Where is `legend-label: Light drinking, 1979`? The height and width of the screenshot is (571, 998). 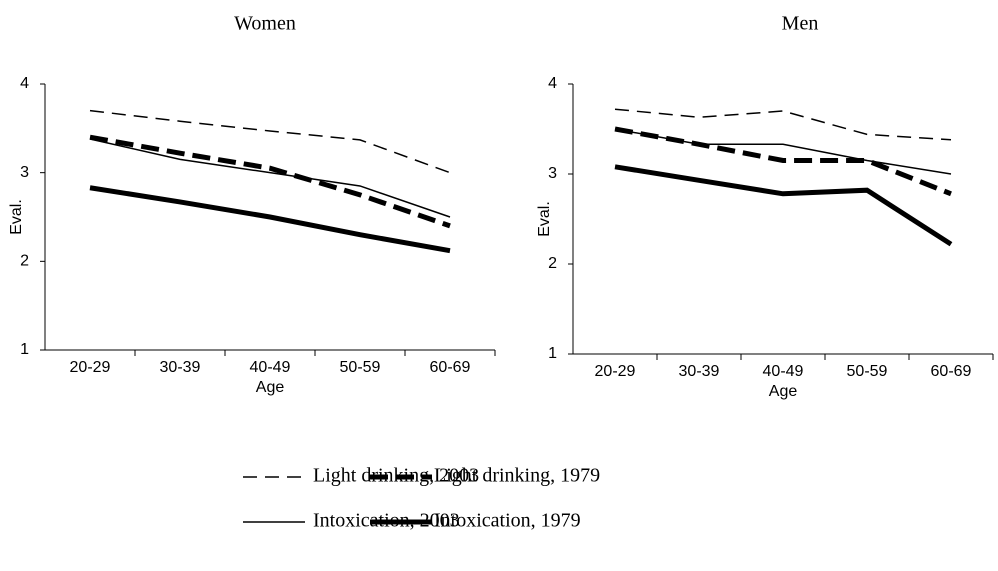 legend-label: Light drinking, 1979 is located at coordinates (517, 476).